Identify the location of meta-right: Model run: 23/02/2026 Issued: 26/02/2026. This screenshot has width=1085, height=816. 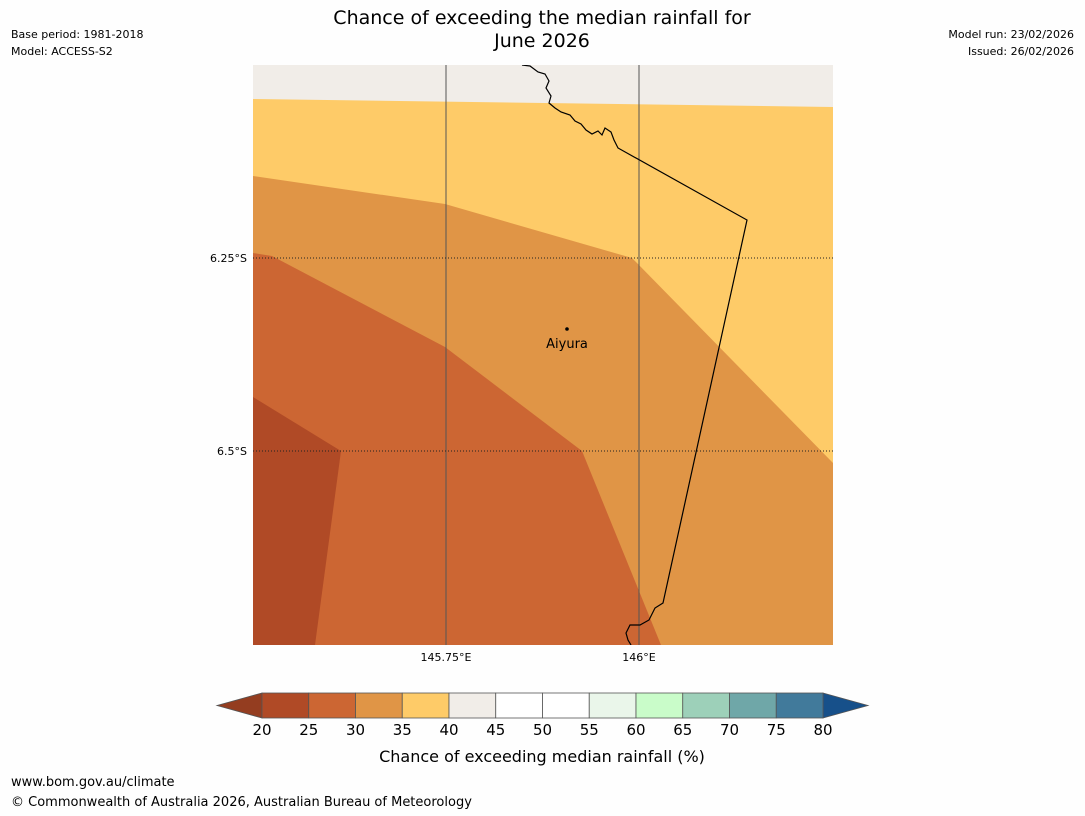
(1011, 43).